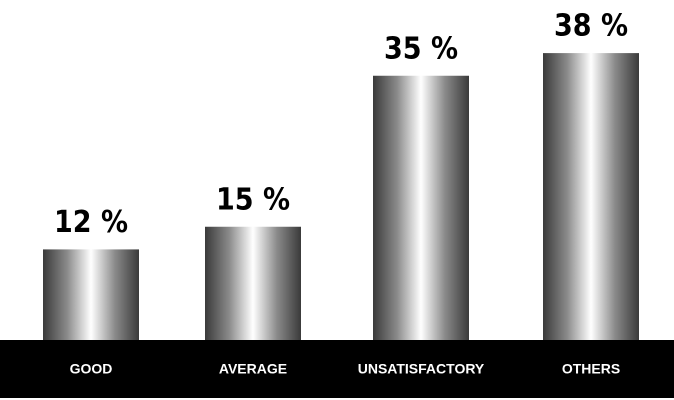  I want to click on x-tick-label: AVERAGE, so click(253, 369).